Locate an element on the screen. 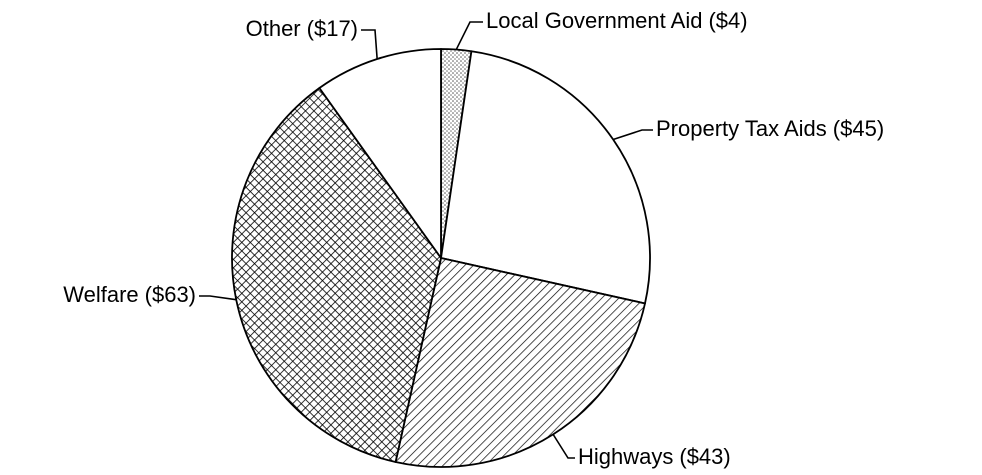  category-label: Local Government Aid is located at coordinates (594, 20).